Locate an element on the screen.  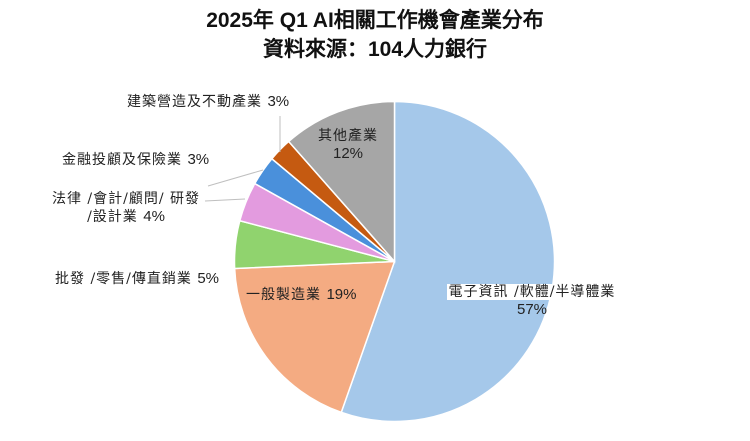
label-text: 其他產業 is located at coordinates (348, 136).